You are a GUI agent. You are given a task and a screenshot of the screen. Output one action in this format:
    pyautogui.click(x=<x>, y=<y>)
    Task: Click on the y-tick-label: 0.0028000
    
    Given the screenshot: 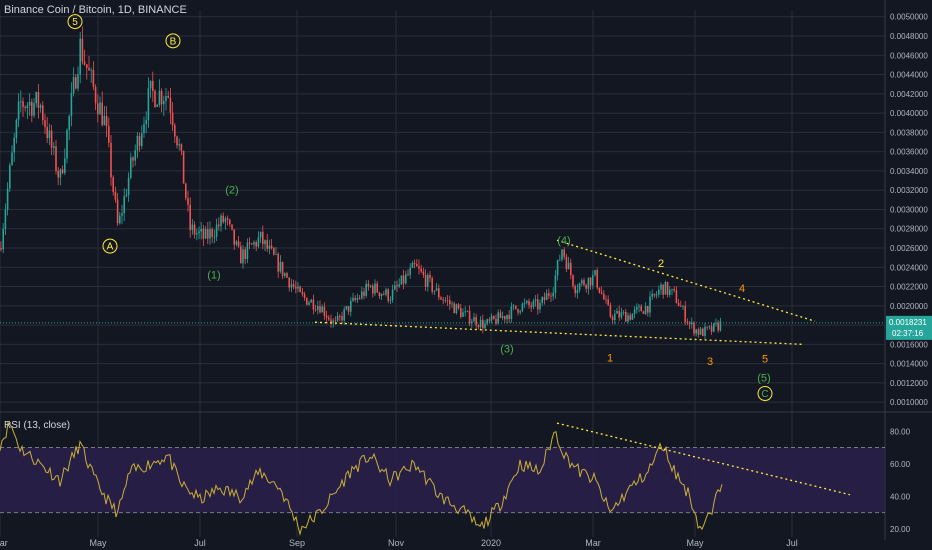 What is the action you would take?
    pyautogui.click(x=909, y=229)
    